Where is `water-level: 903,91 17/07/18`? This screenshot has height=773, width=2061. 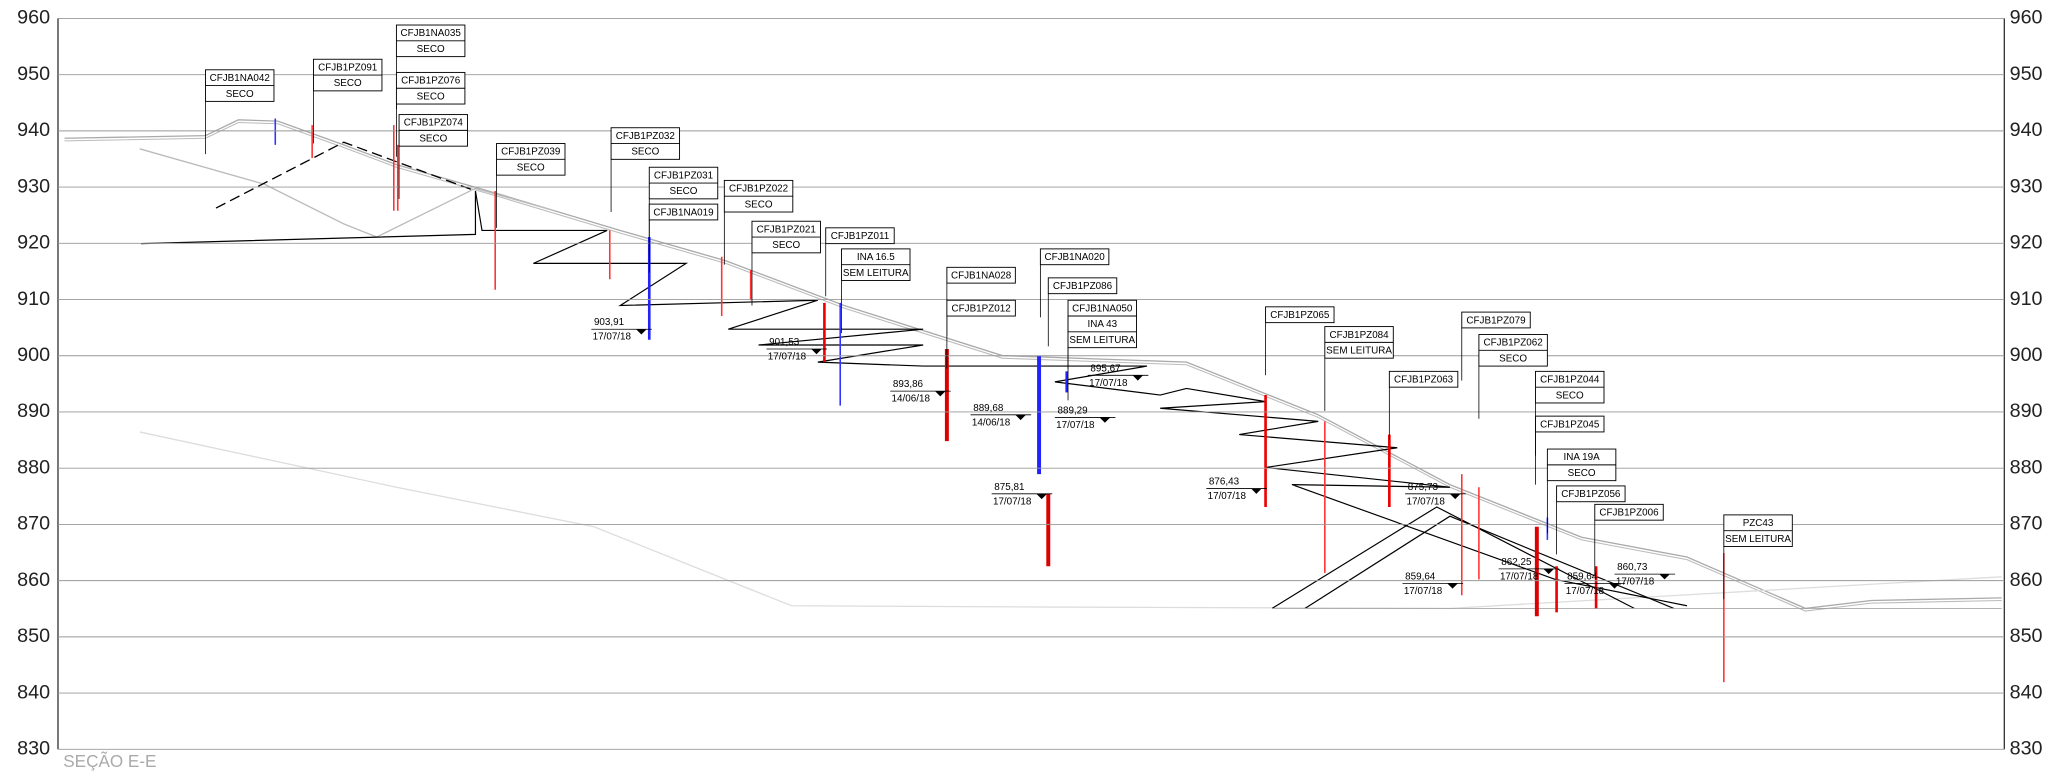
water-level: 903,91 17/07/18 is located at coordinates (621, 330).